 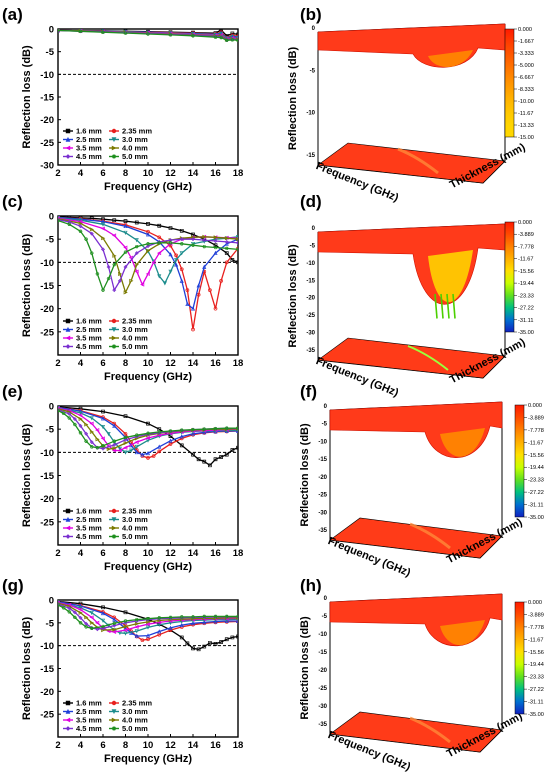 What do you see at coordinates (135, 519) in the screenshot?
I see `legend-label: 3.0 mm` at bounding box center [135, 519].